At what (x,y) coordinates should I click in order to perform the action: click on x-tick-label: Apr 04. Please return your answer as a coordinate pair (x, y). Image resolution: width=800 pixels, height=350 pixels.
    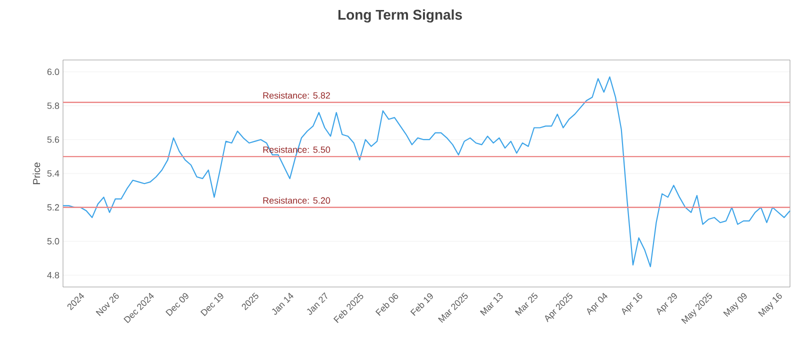
    Looking at the image, I should click on (597, 304).